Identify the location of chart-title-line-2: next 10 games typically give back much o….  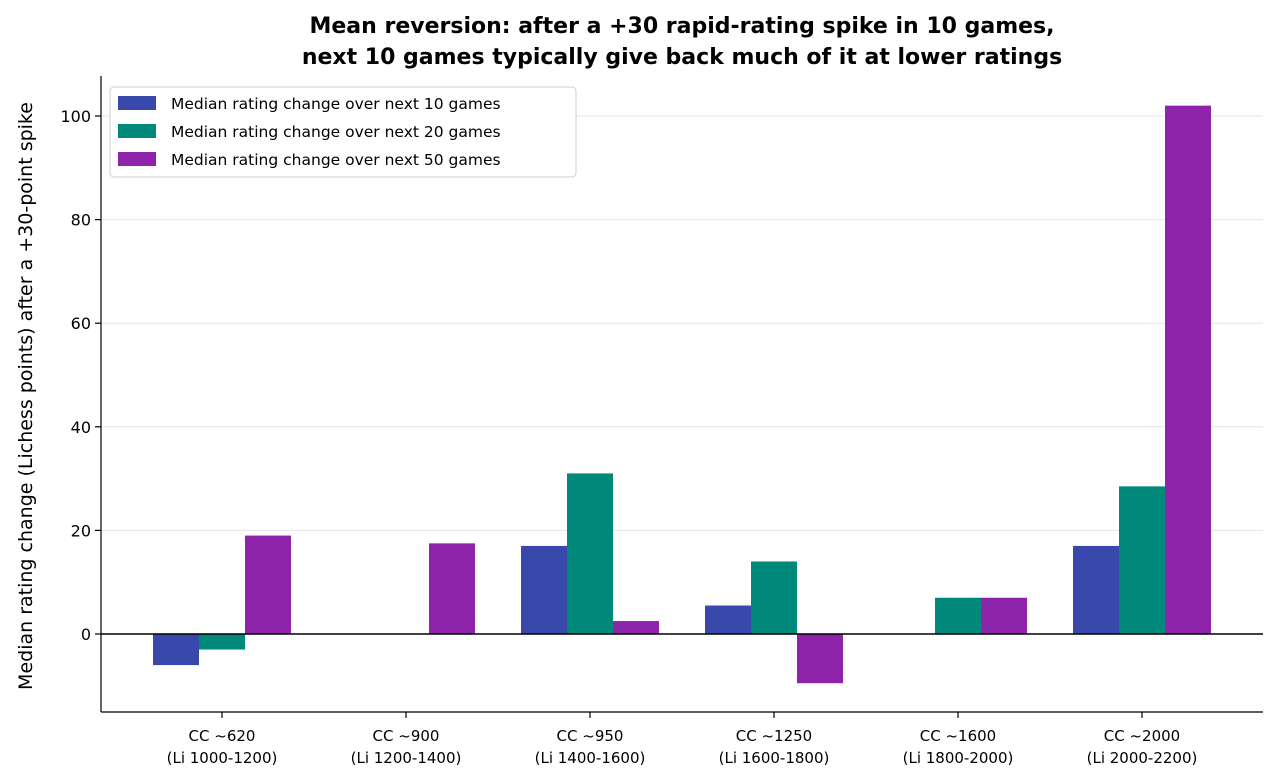
(682, 57).